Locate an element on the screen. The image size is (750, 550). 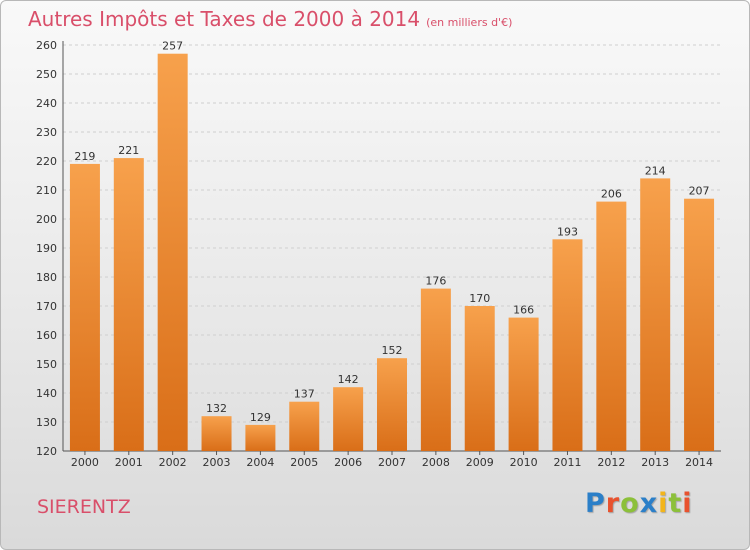
x-tick-label: 2011 is located at coordinates (567, 462).